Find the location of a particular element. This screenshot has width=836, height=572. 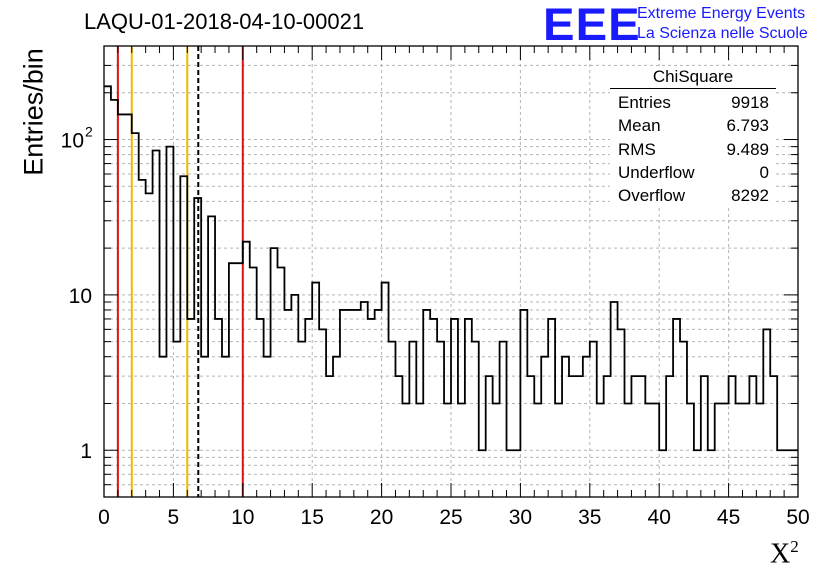

y-axis-label: Entries/bin is located at coordinates (33, 112).